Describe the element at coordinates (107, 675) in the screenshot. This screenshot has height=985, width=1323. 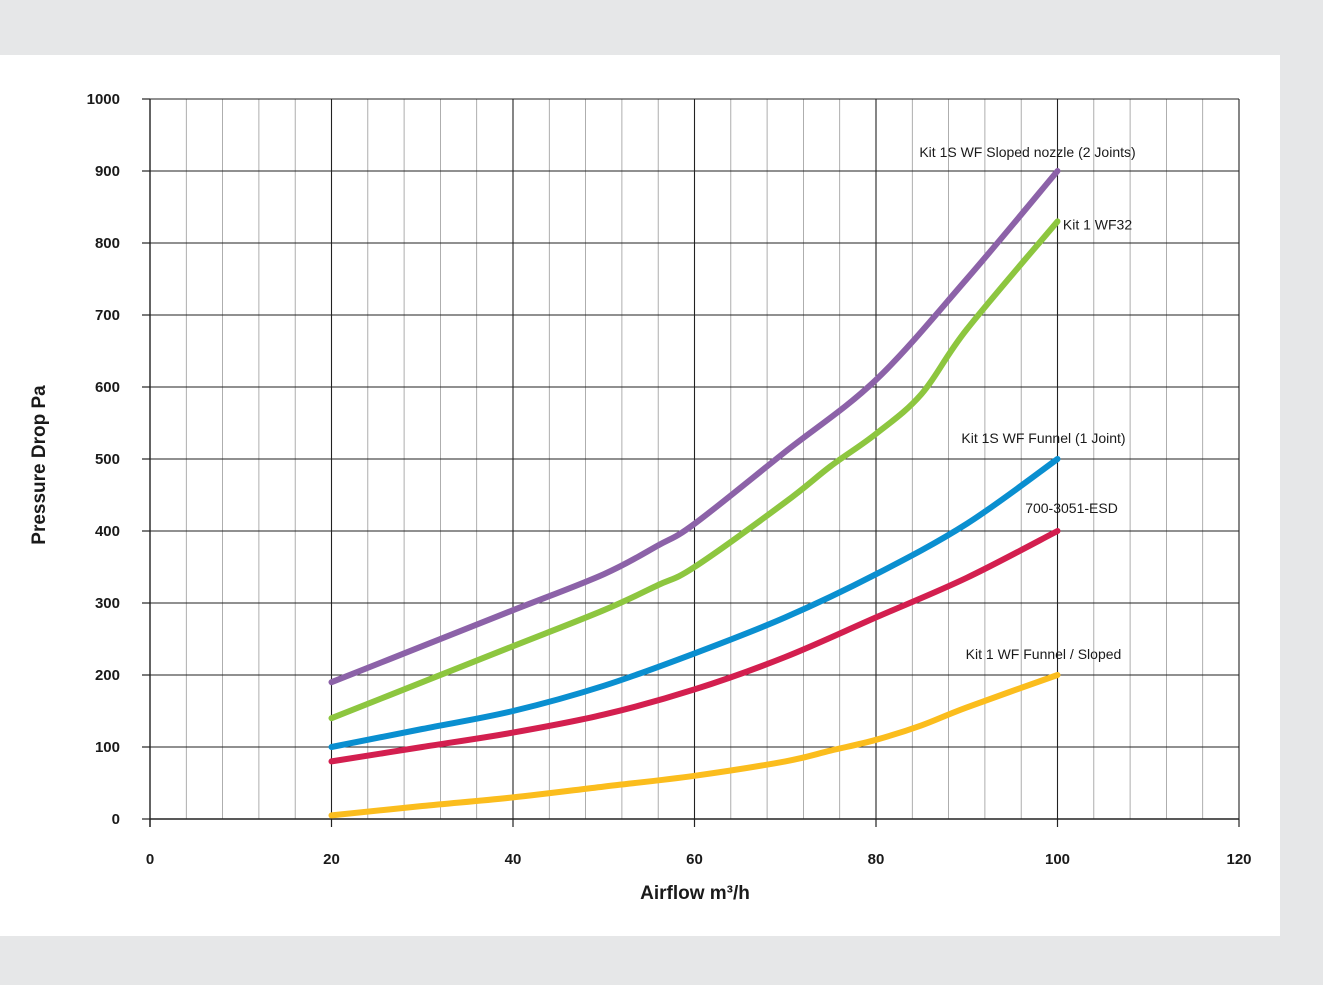
I see `y-tick-label: 200` at that location.